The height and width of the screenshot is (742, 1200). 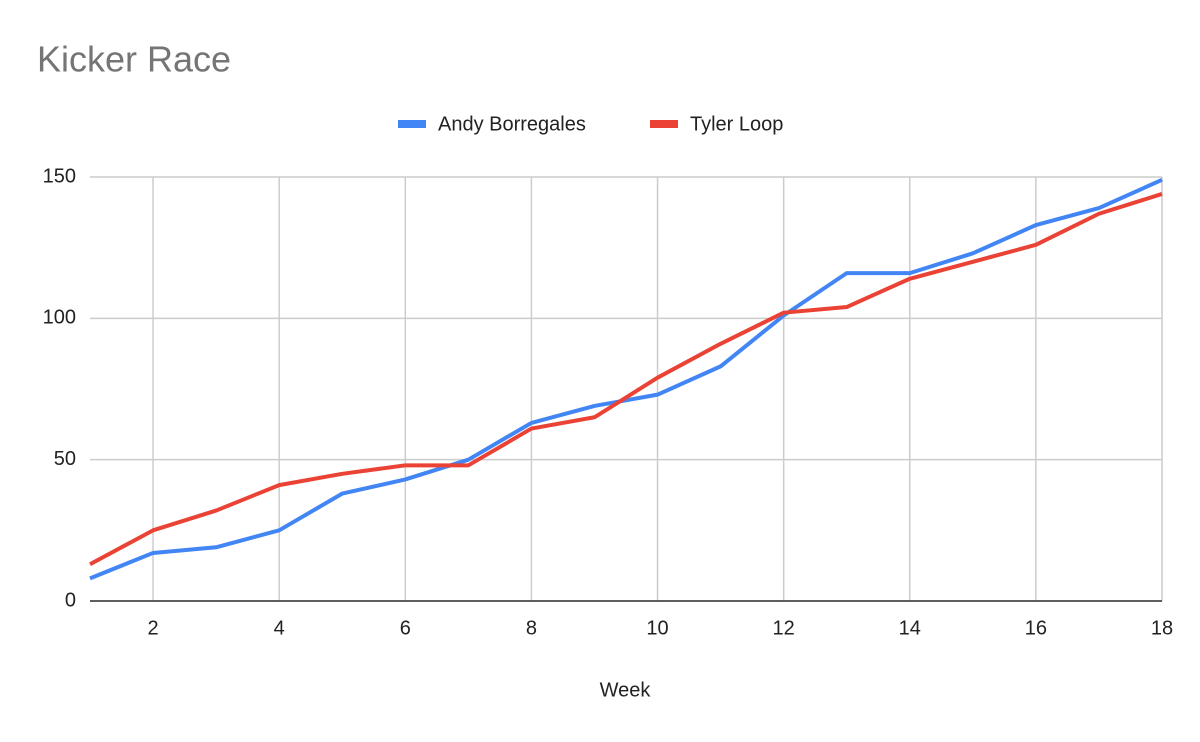 What do you see at coordinates (65, 459) in the screenshot?
I see `y-tick-label: 50` at bounding box center [65, 459].